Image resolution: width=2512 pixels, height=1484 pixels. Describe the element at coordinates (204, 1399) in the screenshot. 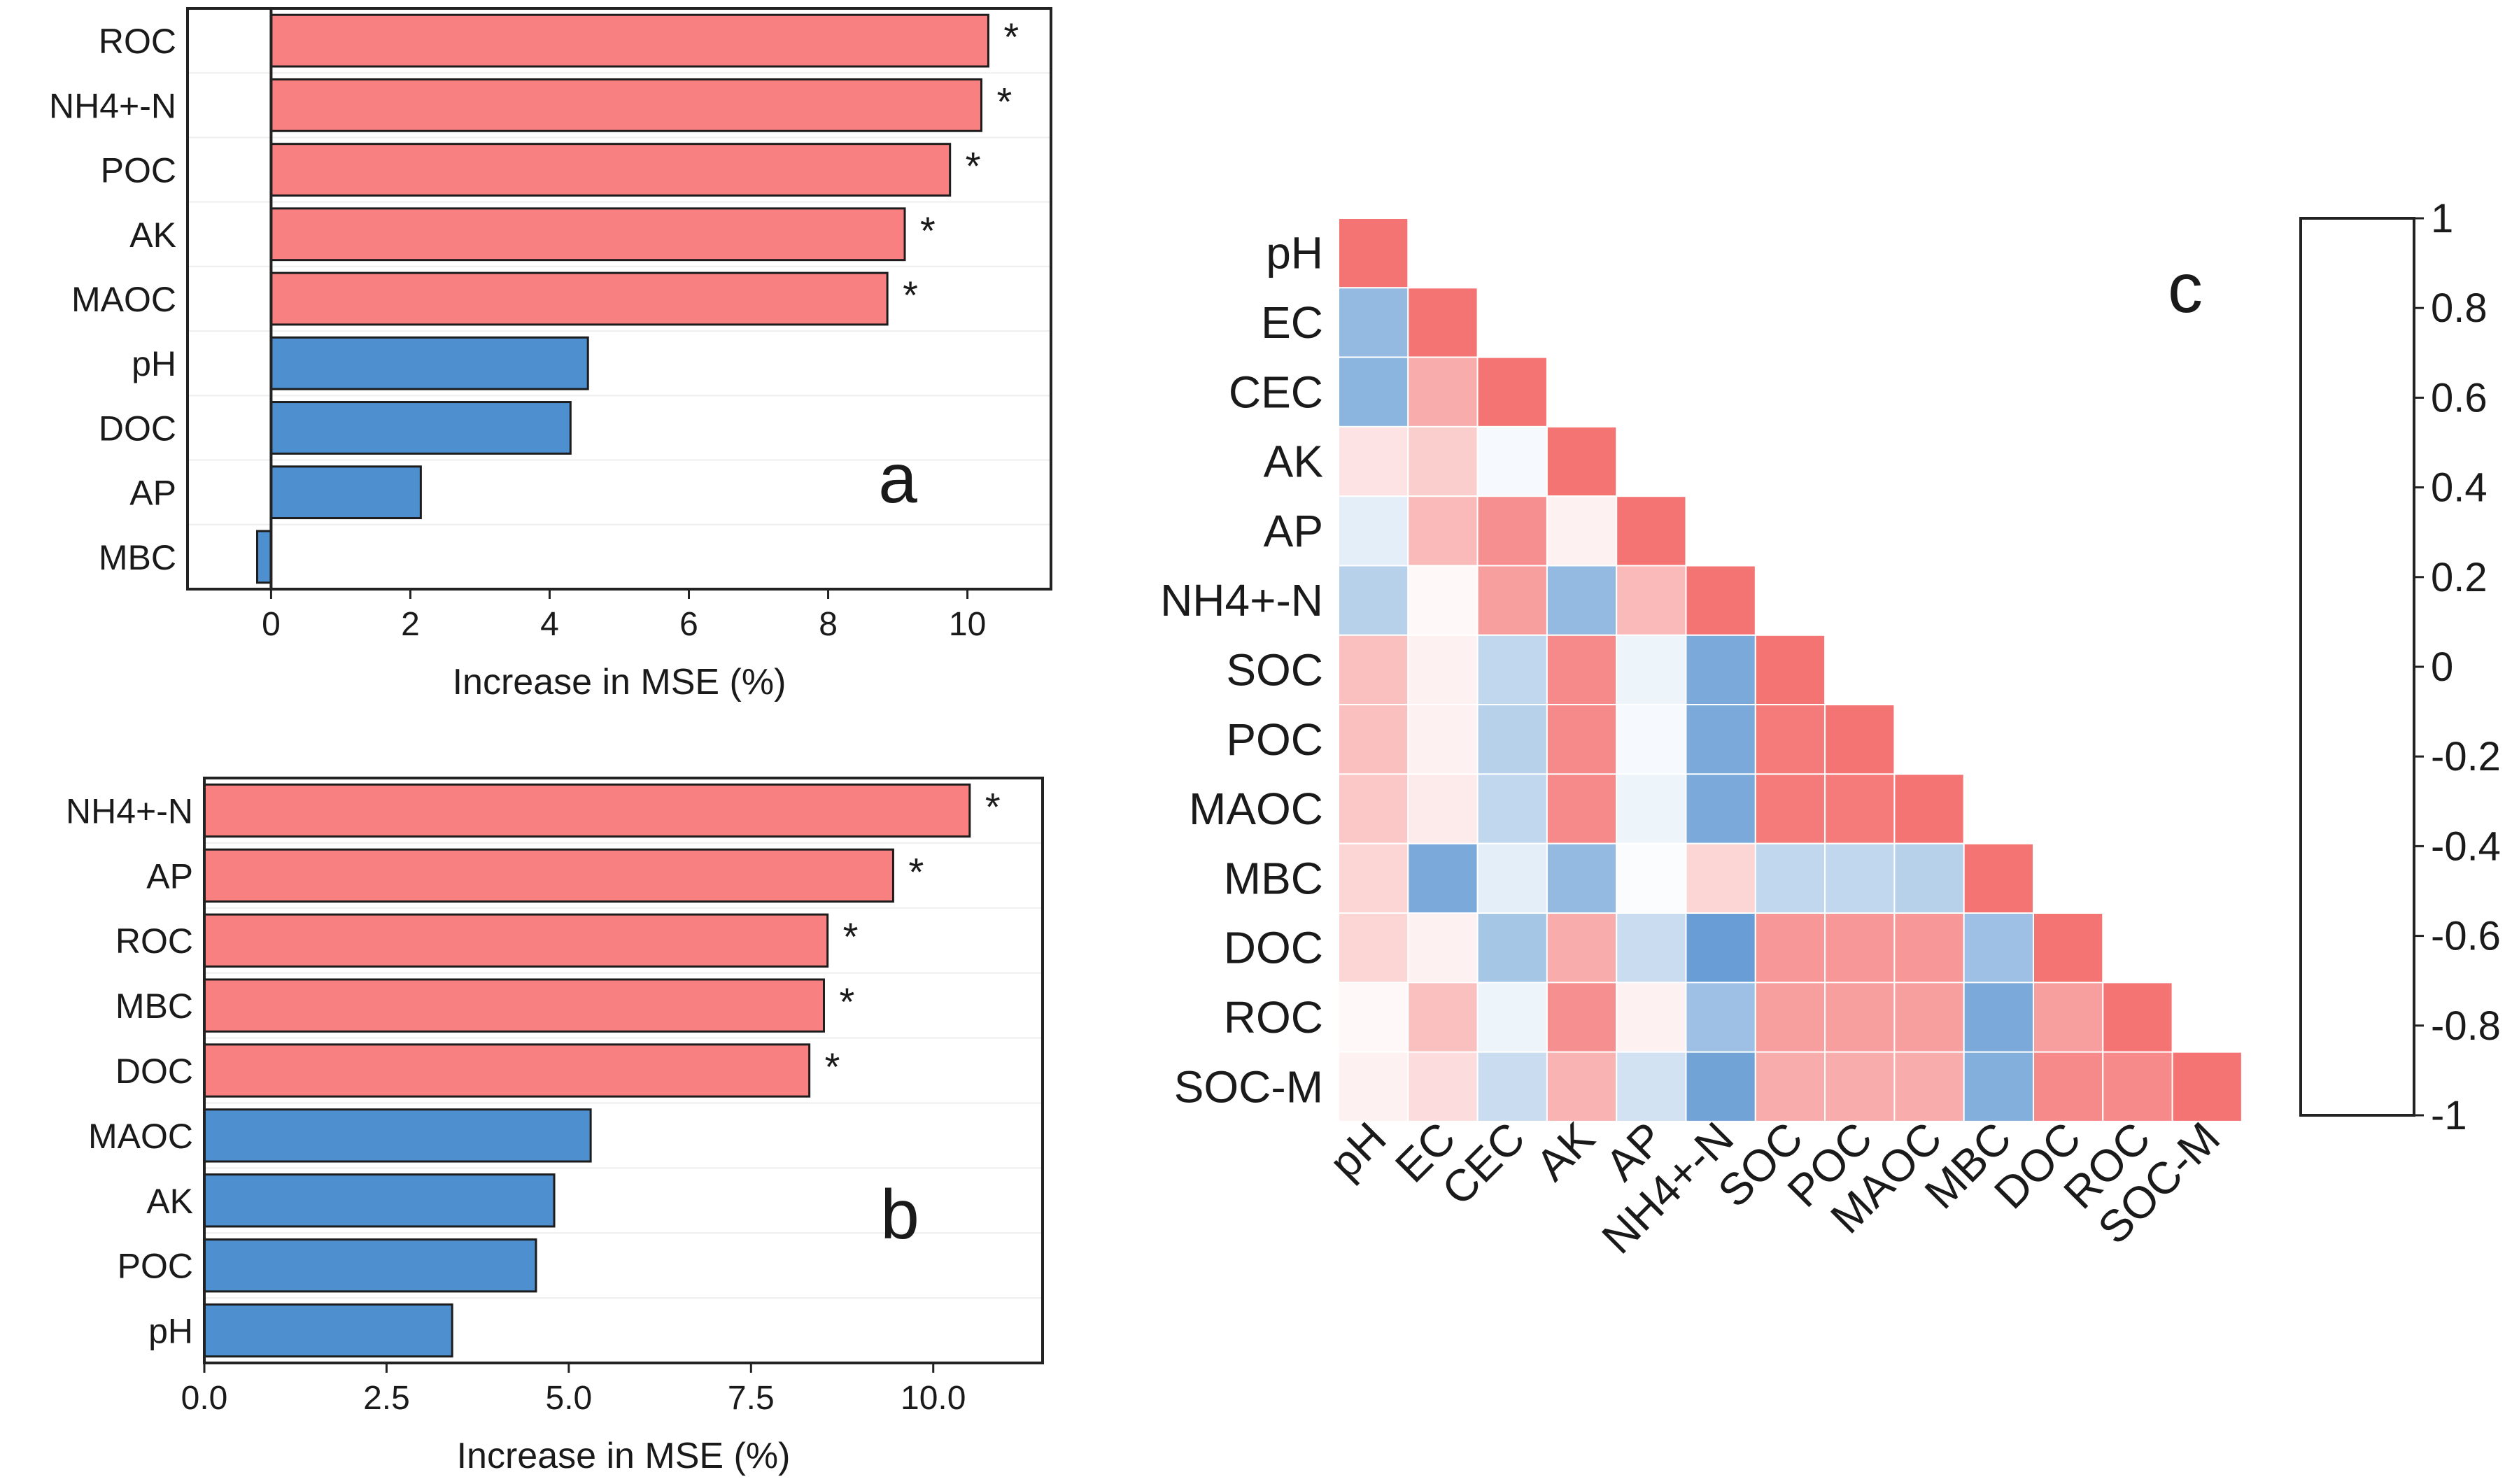

I see `x-tick-label: 0.0` at that location.